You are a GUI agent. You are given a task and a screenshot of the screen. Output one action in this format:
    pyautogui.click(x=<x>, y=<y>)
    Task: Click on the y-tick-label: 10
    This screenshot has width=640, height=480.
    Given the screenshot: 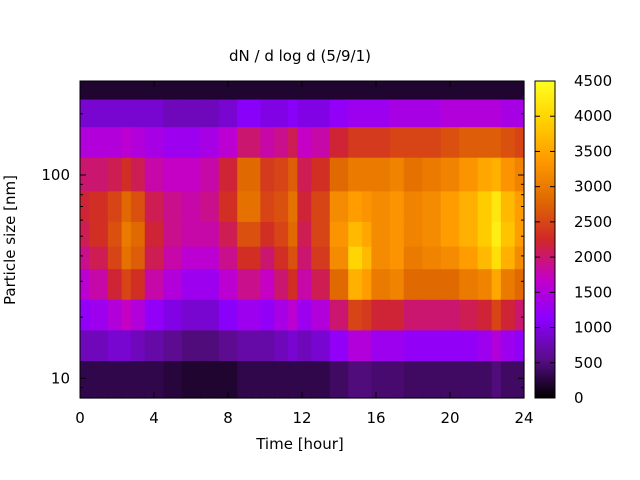 What is the action you would take?
    pyautogui.click(x=60, y=378)
    